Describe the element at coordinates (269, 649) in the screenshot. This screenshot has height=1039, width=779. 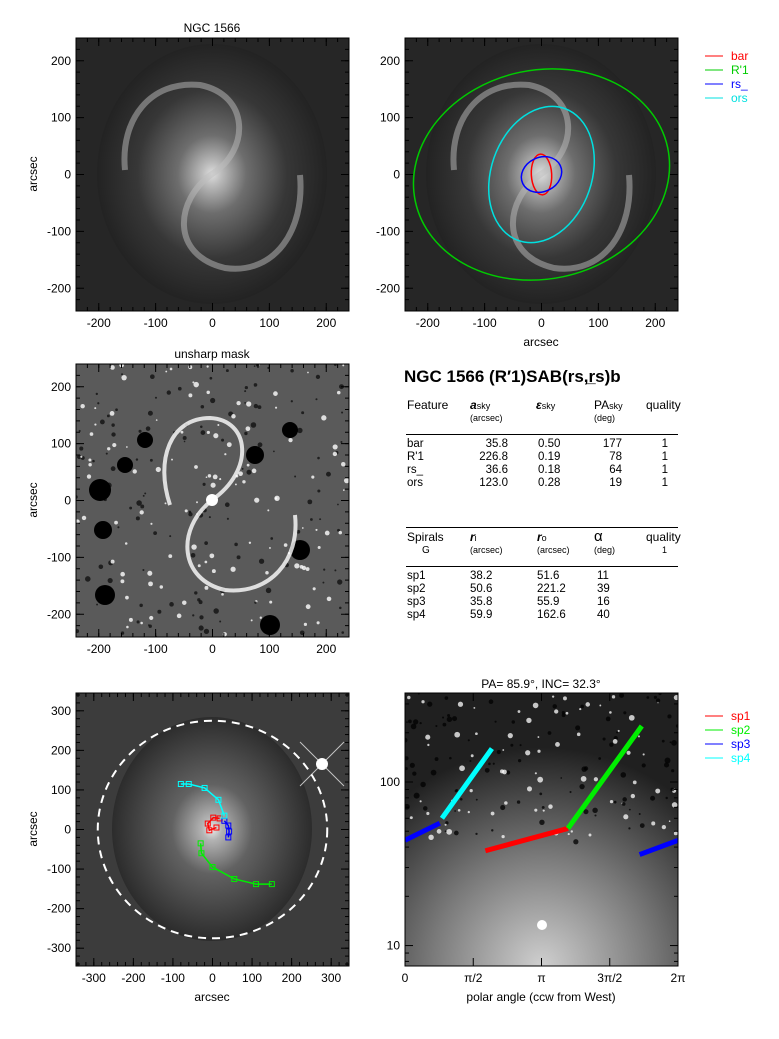
I see `x-tick-label: 100` at that location.